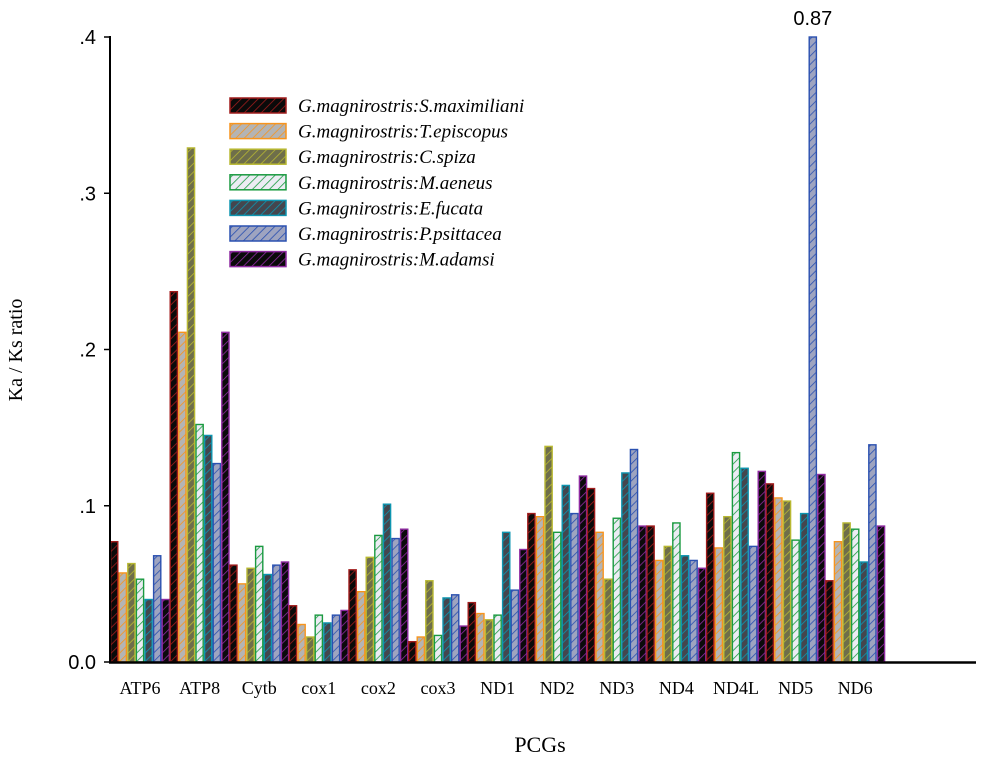 This screenshot has width=986, height=772. I want to click on y-tick-label: .1, so click(87, 507).